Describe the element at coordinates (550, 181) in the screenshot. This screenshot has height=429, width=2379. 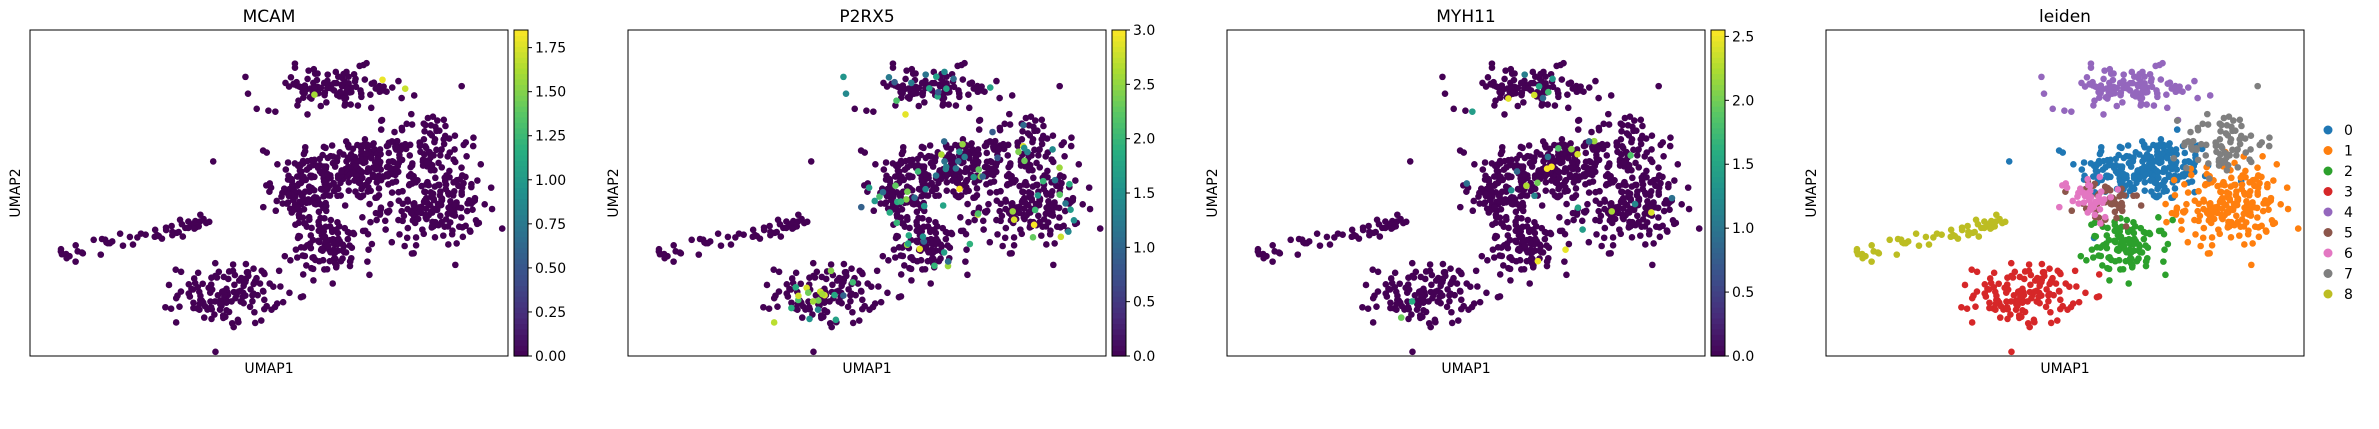
I see `colorbar-tick-label: 1.00` at that location.